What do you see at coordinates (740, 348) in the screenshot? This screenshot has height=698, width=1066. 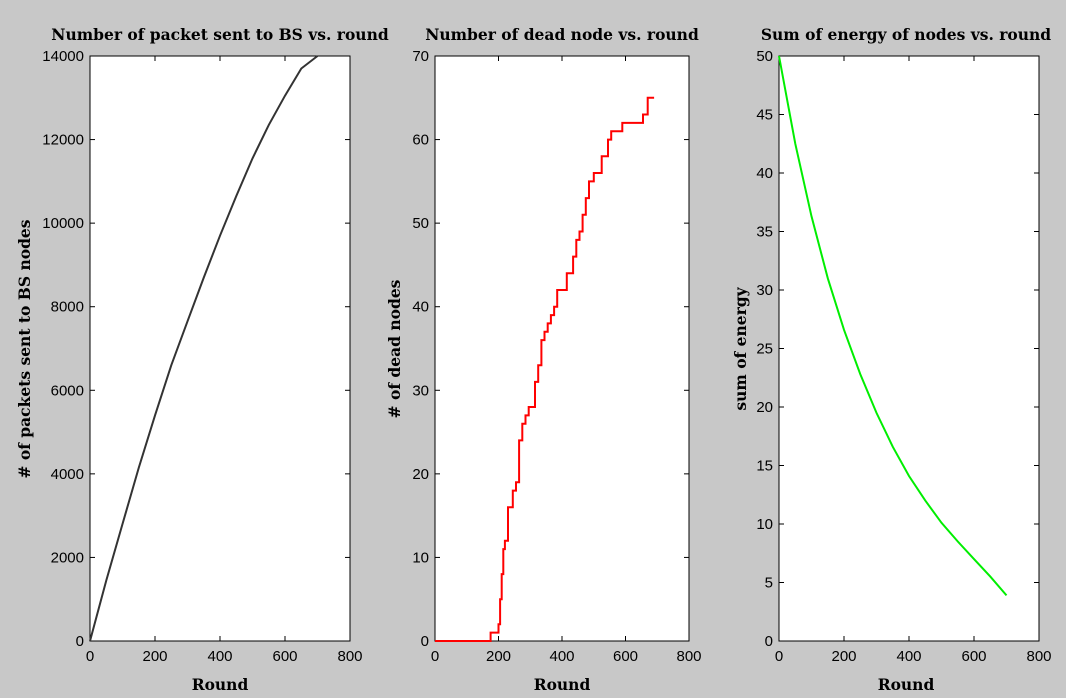 I see `y-axis-label: sum of energy` at bounding box center [740, 348].